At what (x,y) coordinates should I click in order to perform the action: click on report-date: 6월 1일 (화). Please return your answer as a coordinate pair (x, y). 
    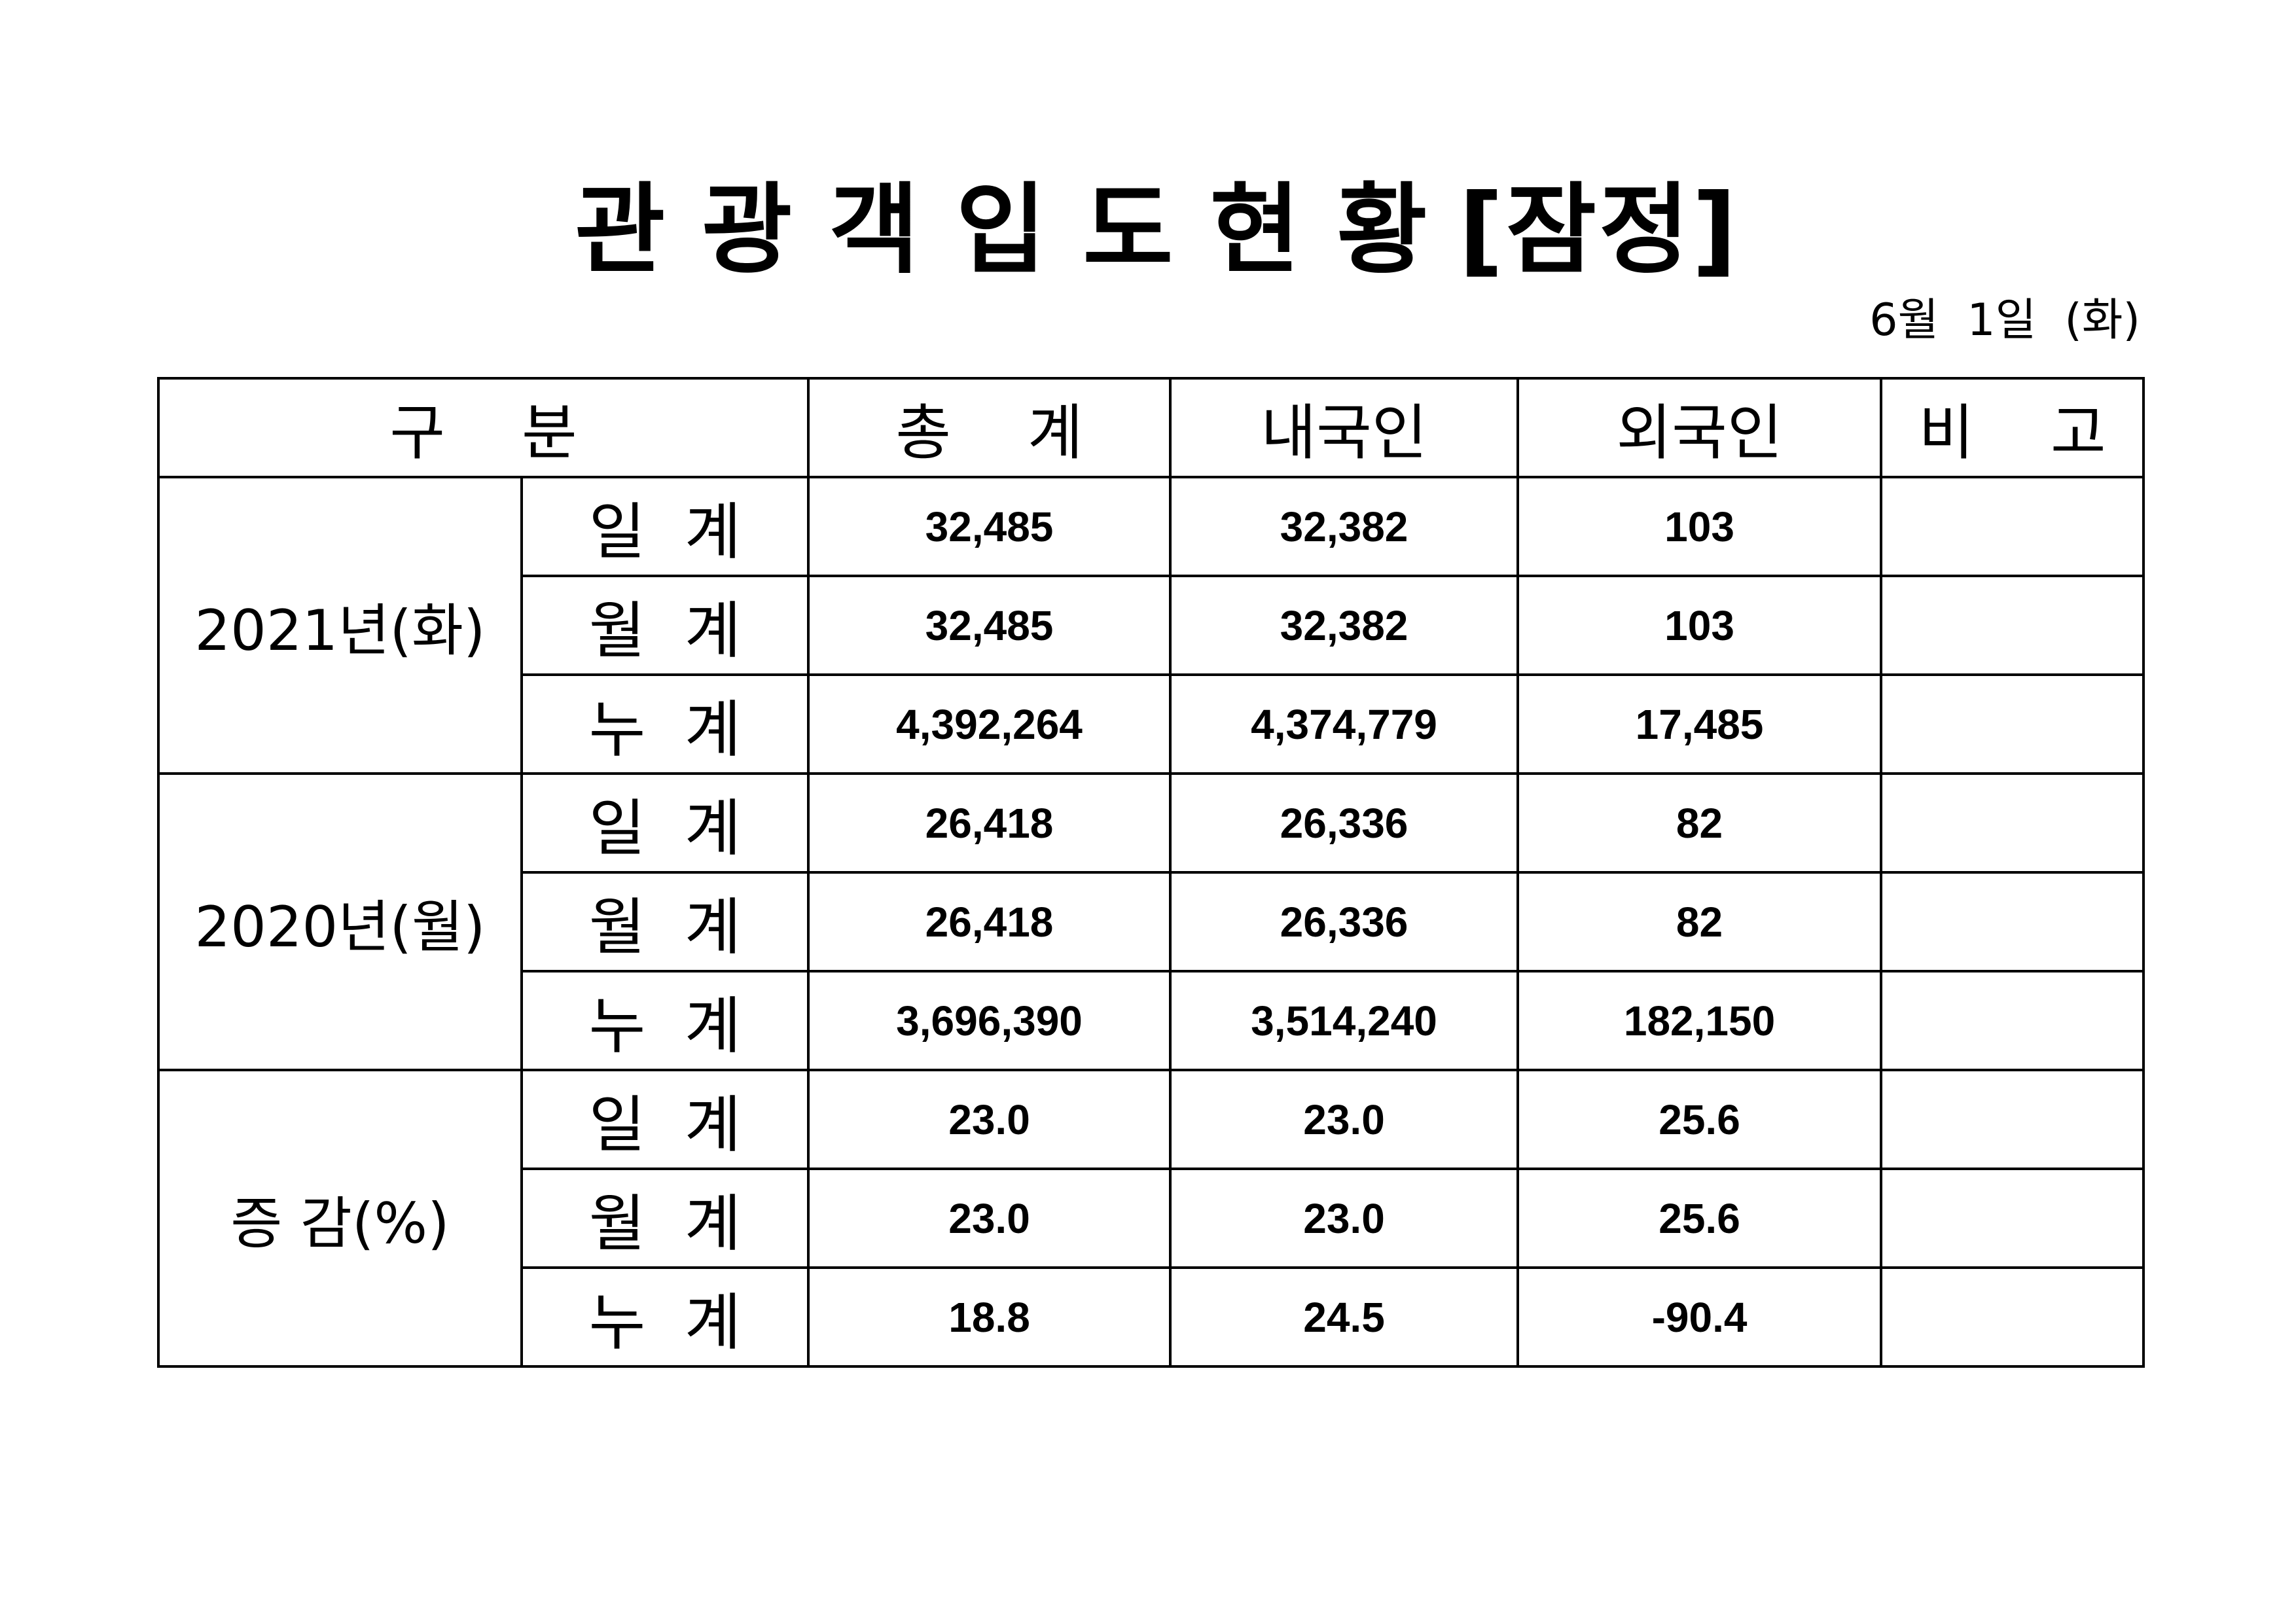
    Looking at the image, I should click on (2004, 320).